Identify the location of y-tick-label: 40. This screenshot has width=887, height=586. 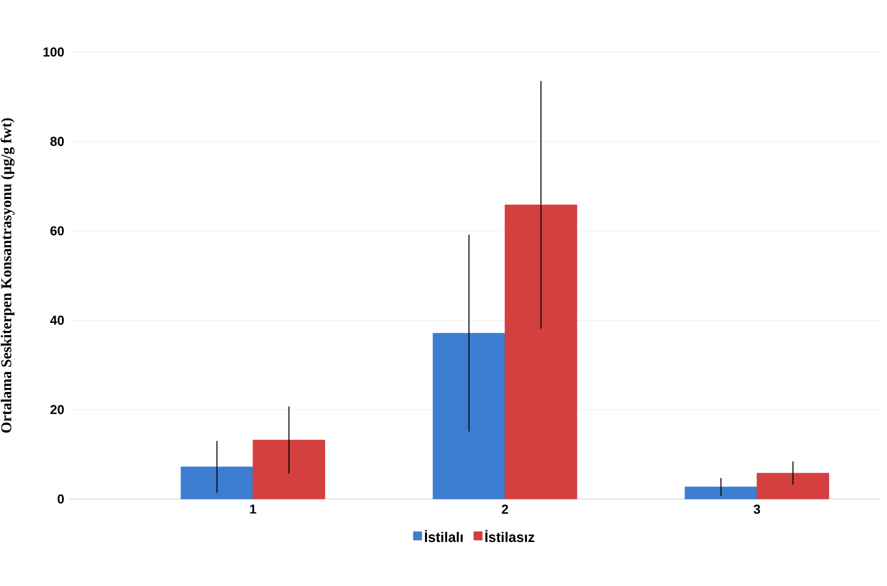
(57, 320).